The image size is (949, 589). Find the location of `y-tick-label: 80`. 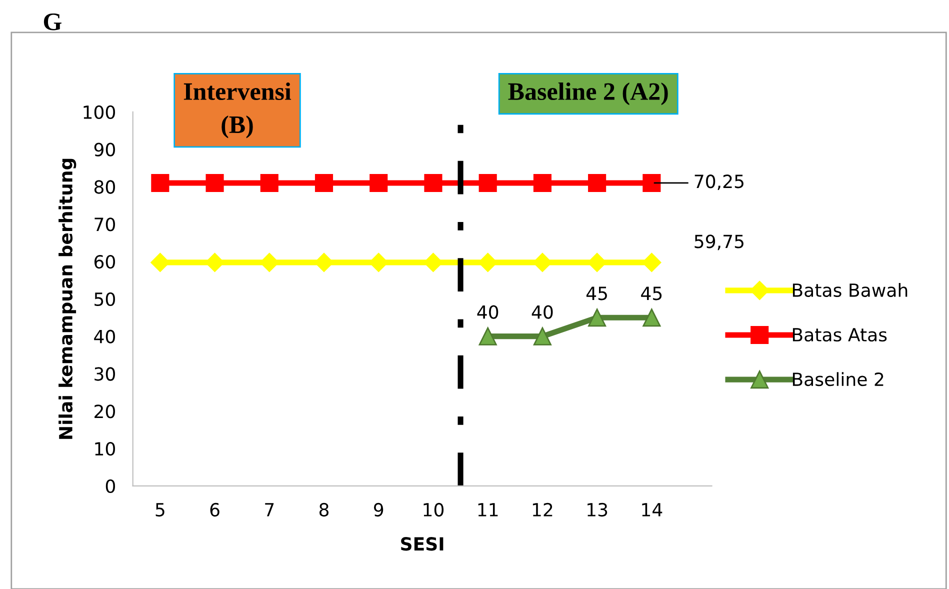

y-tick-label: 80 is located at coordinates (104, 187).